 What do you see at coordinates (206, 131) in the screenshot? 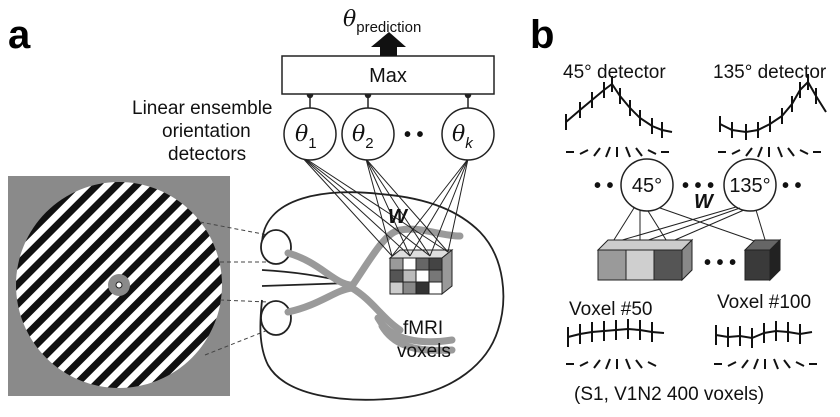
I see `ensemble-label-line-2: orientation` at bounding box center [206, 131].